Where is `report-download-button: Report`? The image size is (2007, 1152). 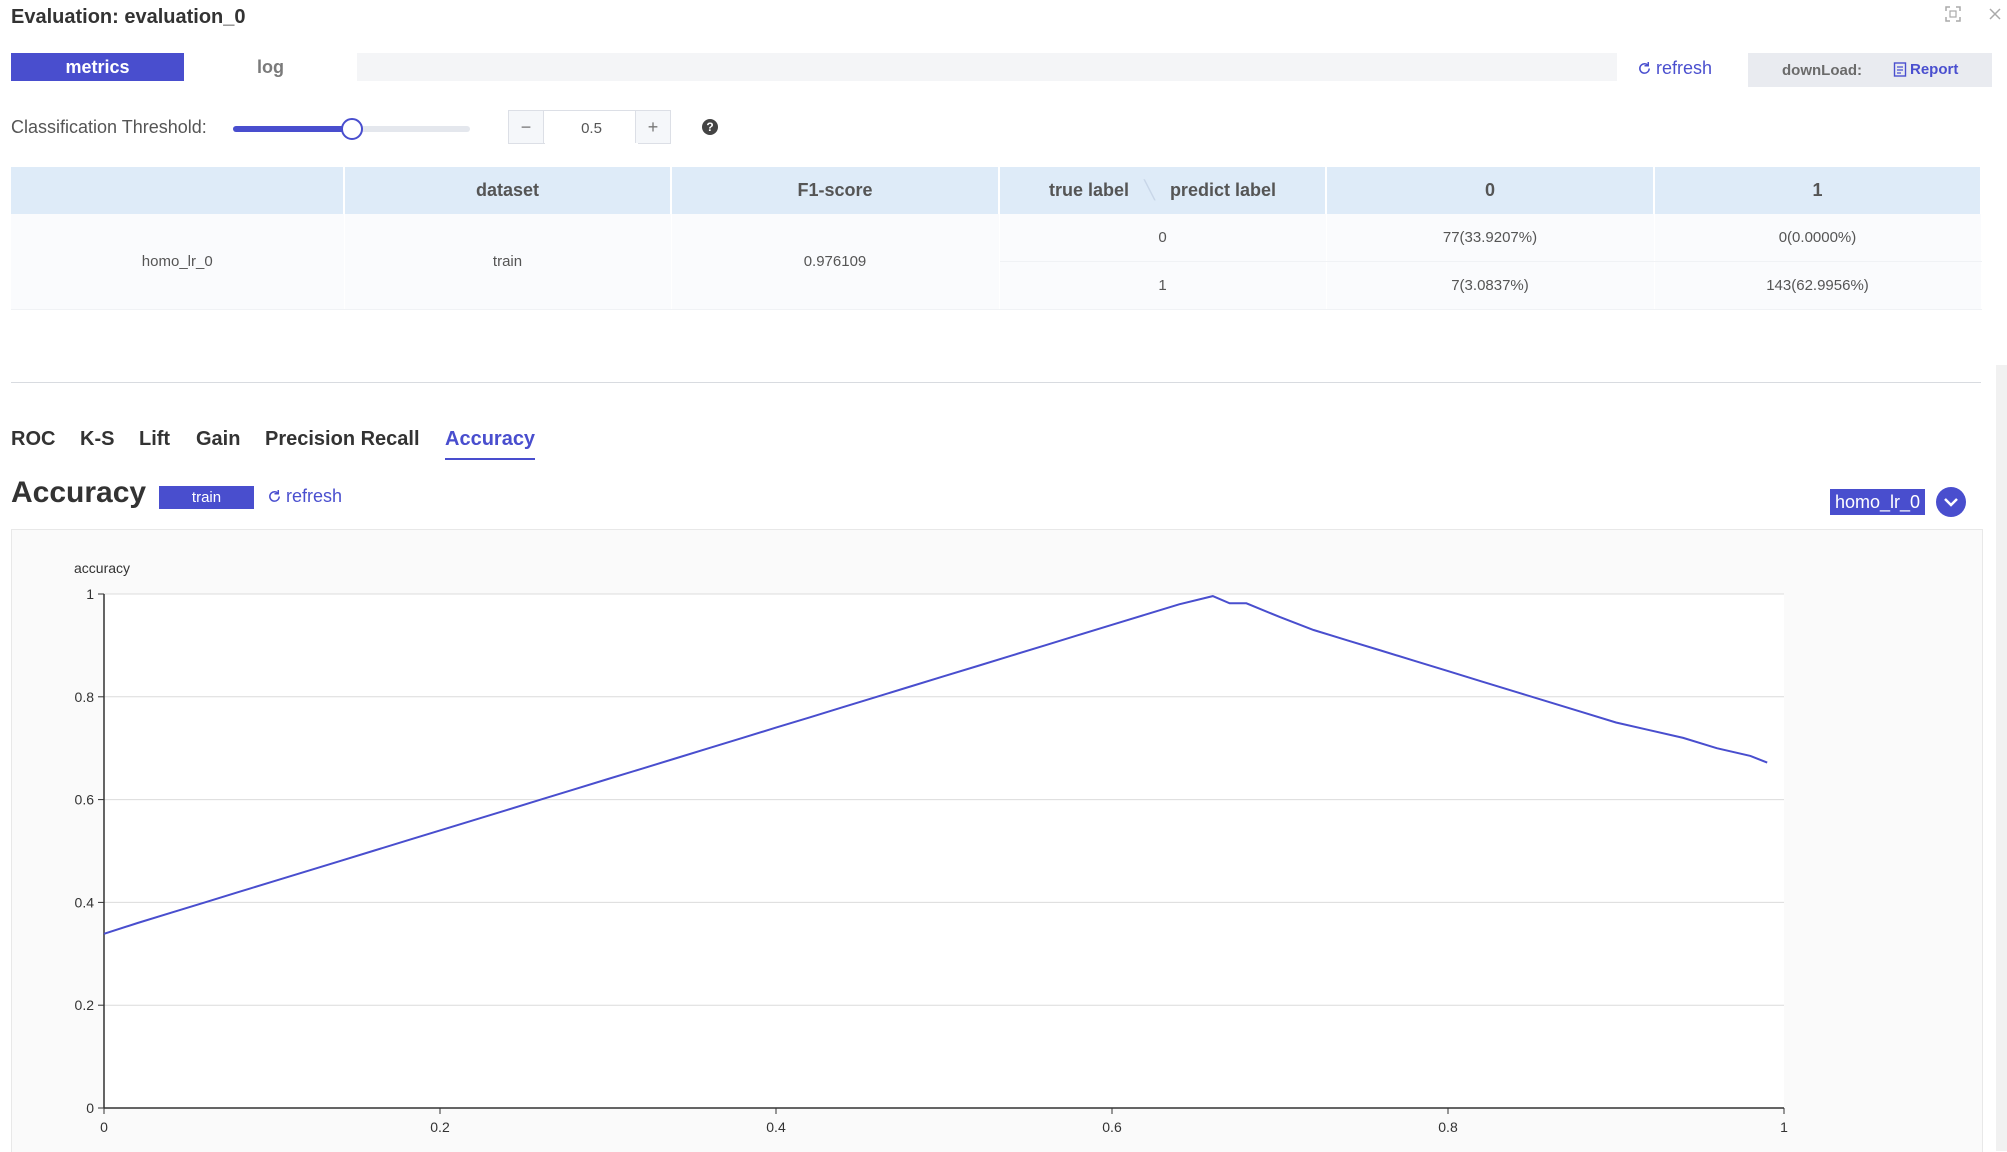
report-download-button: Report is located at coordinates (1925, 69).